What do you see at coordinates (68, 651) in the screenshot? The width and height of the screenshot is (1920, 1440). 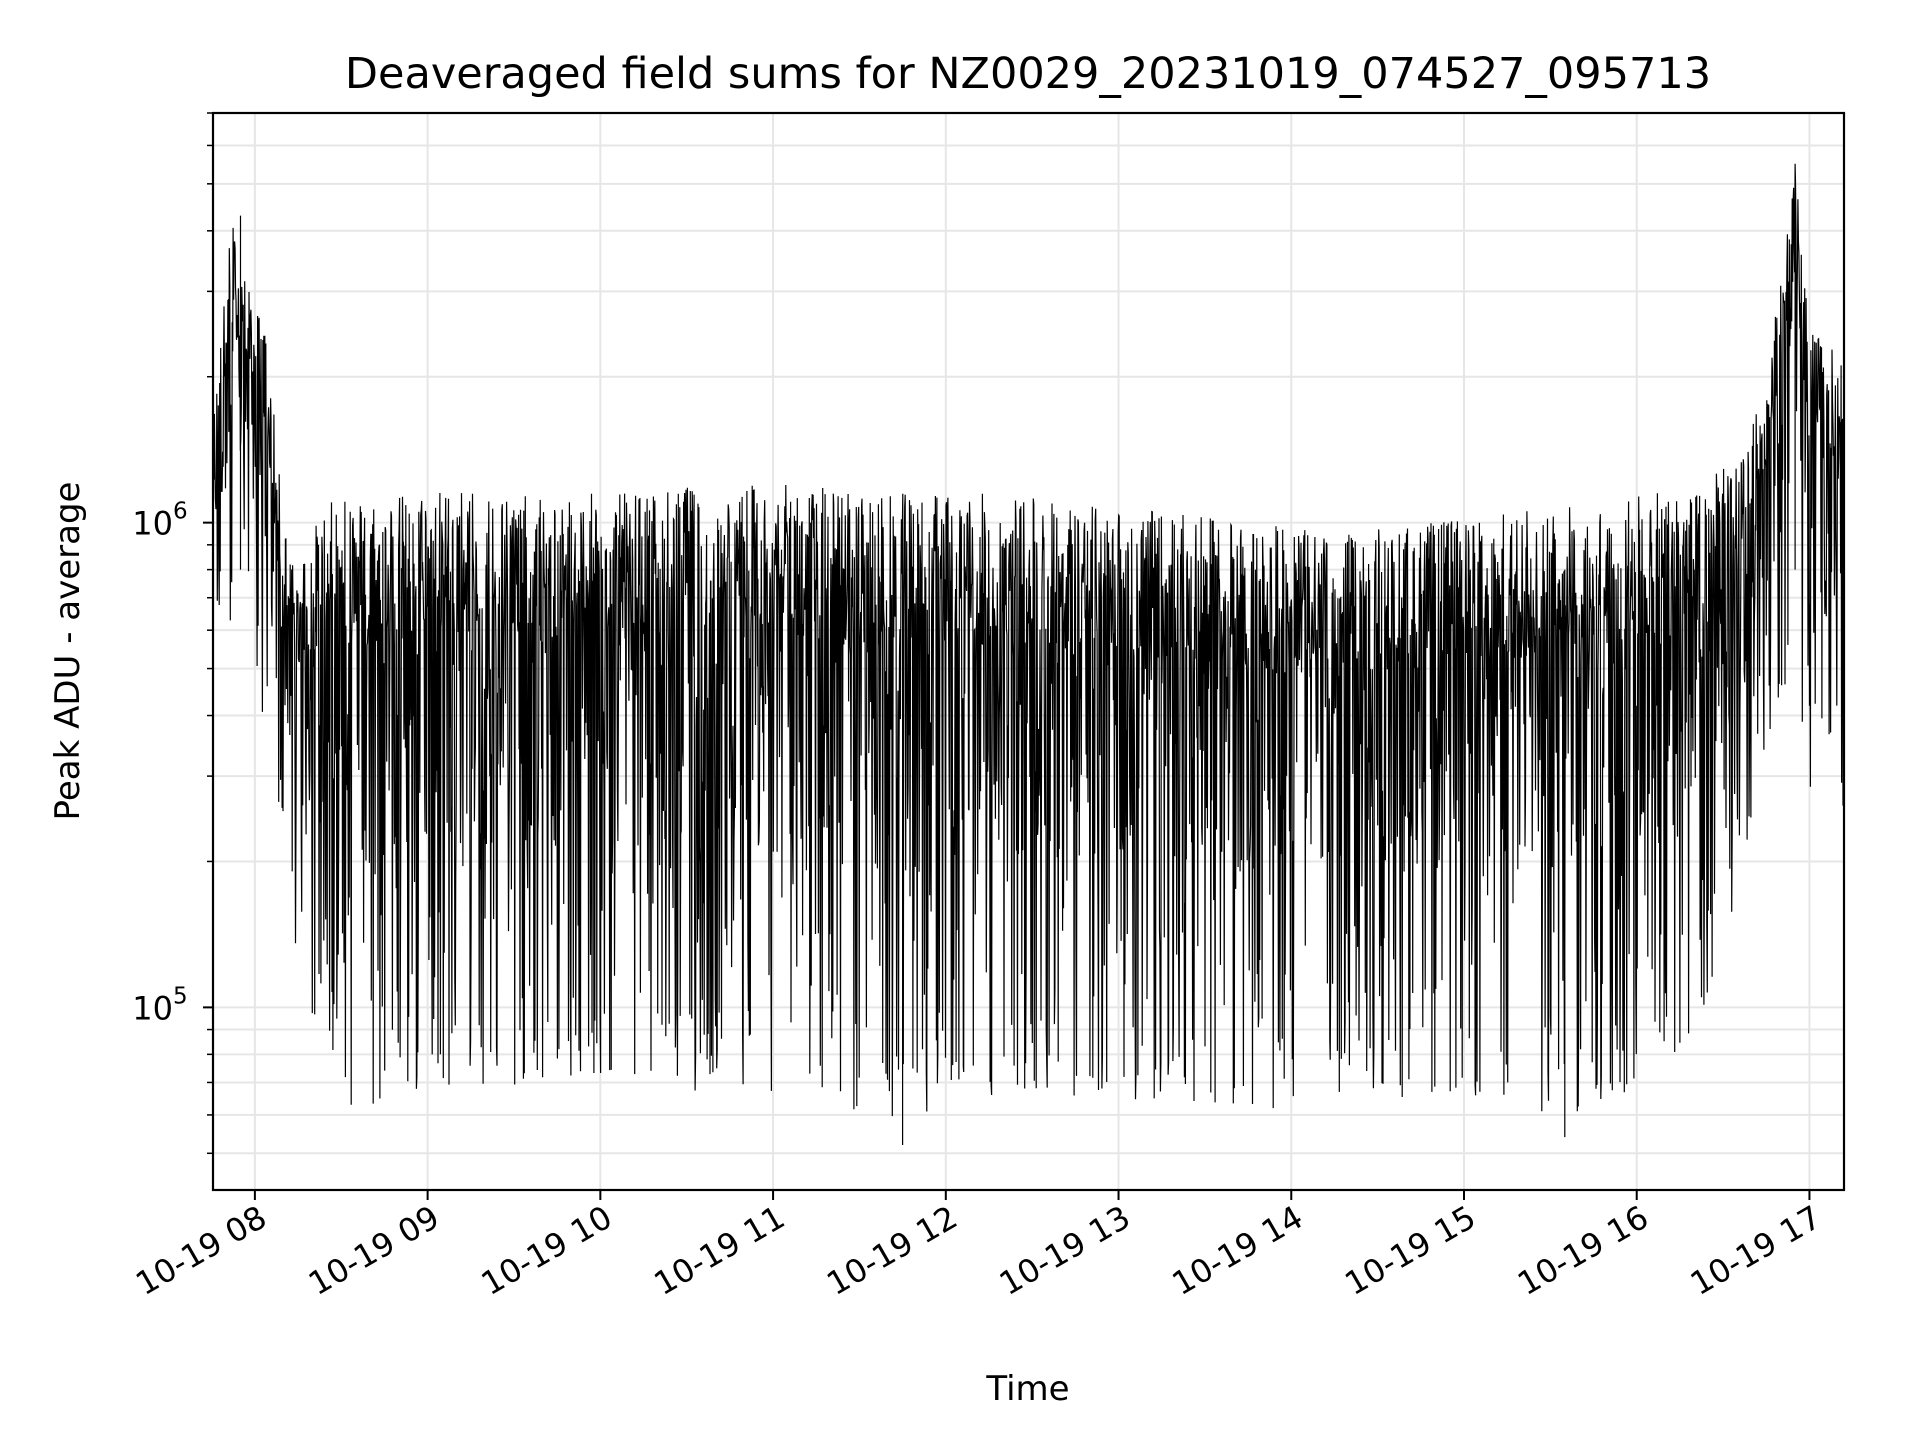 I see `y-axis-label: Peak ADU - average` at bounding box center [68, 651].